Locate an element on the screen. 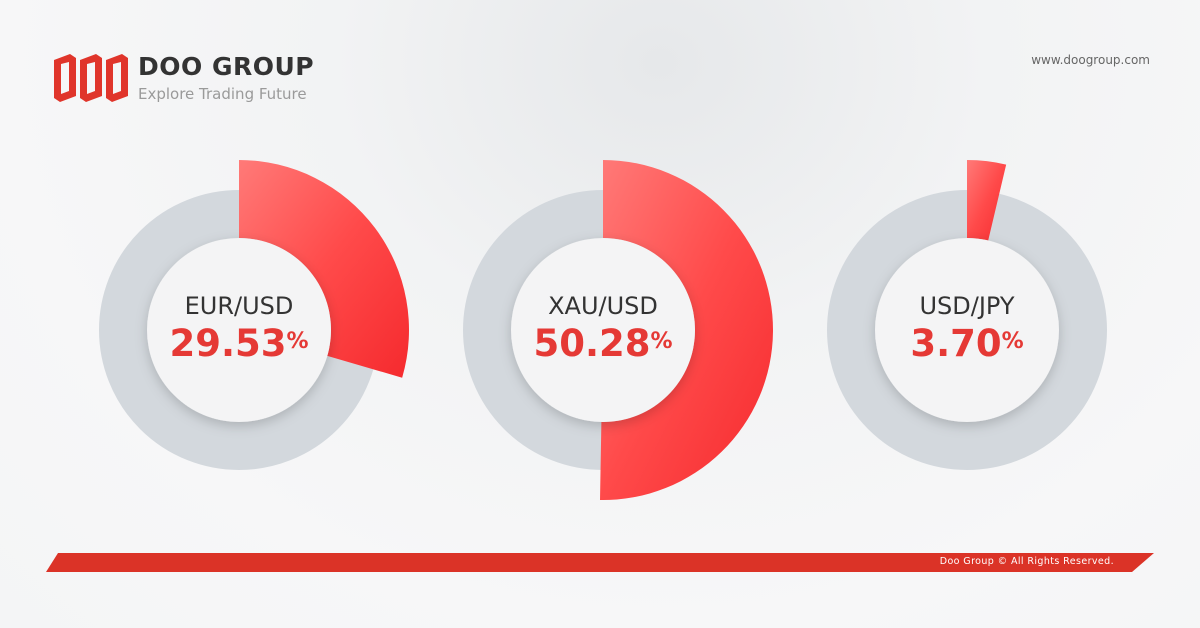 This screenshot has width=1200, height=628. donut-slice-eur-usd is located at coordinates (324, 269).